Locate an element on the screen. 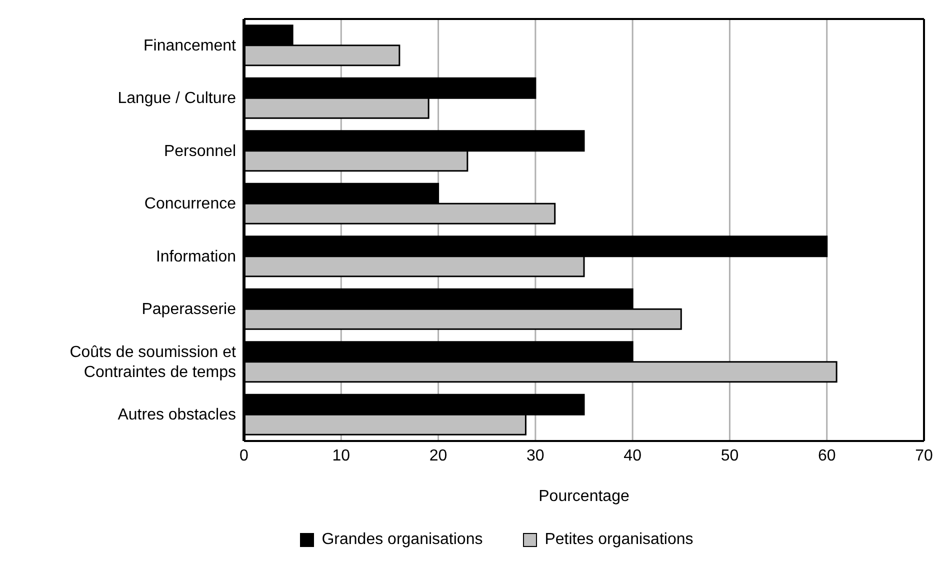  y-tick-label: Financement is located at coordinates (190, 45).